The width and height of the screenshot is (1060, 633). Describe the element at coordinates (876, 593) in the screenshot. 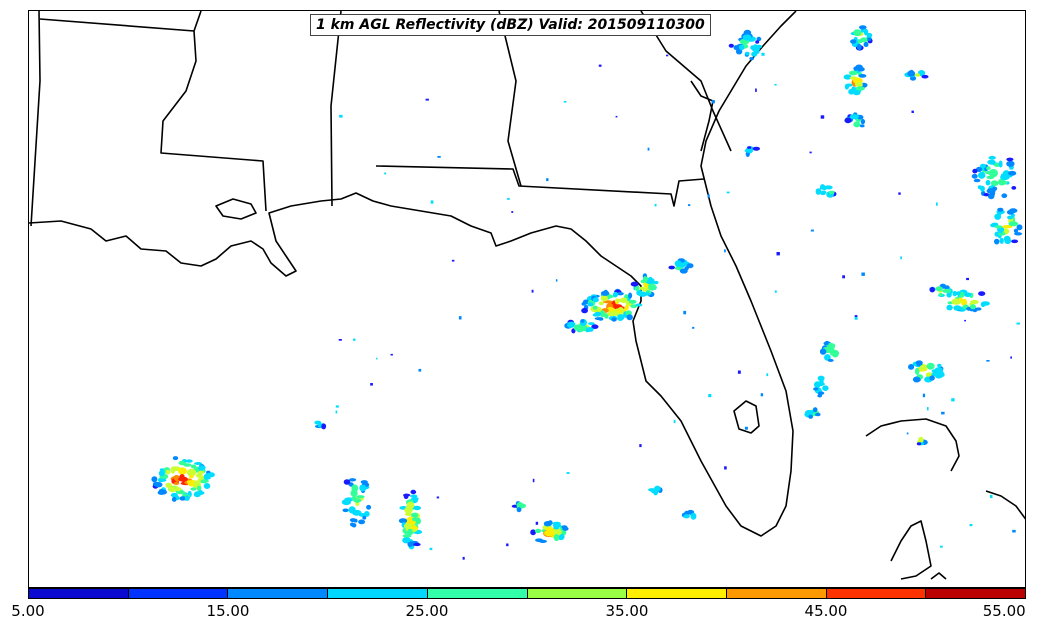

I see `colorbar-segment` at that location.